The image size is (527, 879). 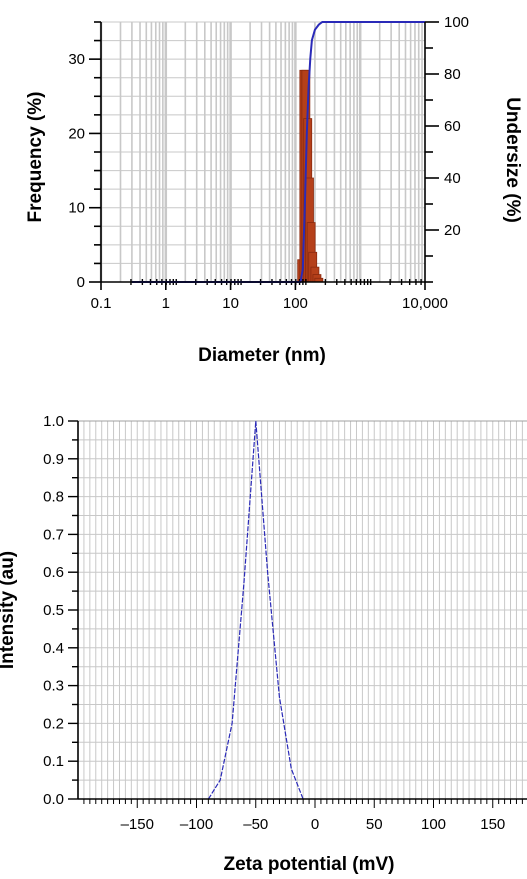 What do you see at coordinates (374, 824) in the screenshot?
I see `chart2-x-tick-label: 50` at bounding box center [374, 824].